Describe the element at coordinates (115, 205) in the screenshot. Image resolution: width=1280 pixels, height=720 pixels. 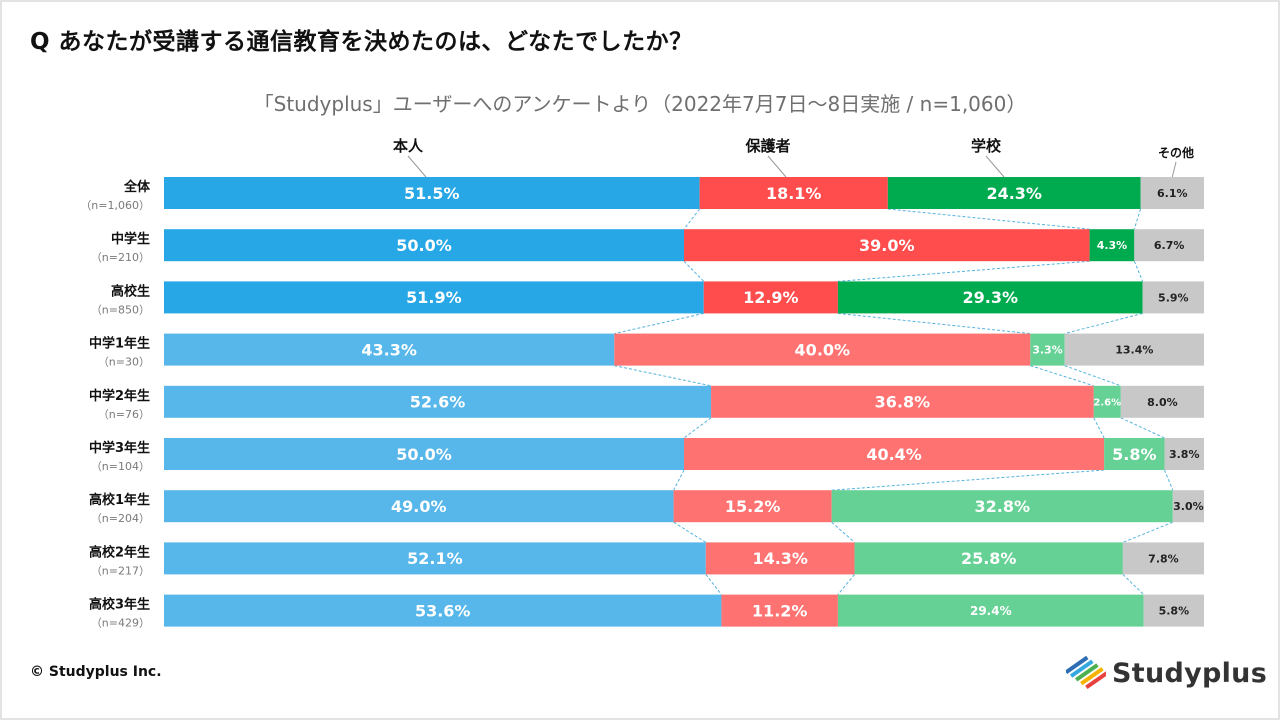
I see `category-n-label: （n=1,060）` at that location.